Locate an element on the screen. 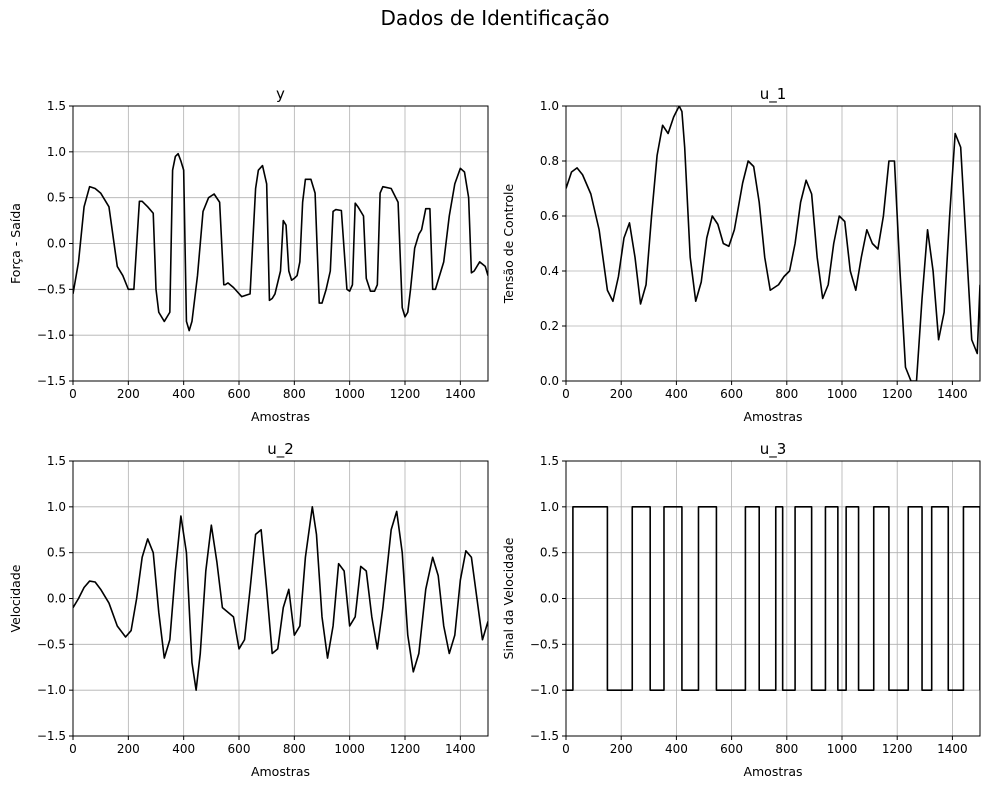 The image size is (990, 789). subplot-title: u_2 is located at coordinates (280, 449).